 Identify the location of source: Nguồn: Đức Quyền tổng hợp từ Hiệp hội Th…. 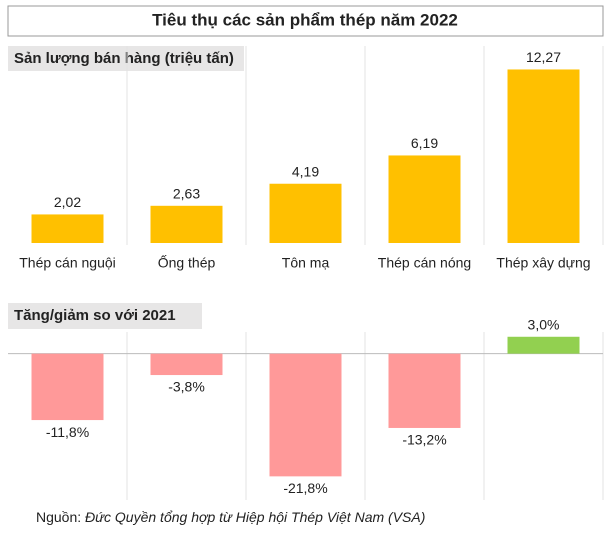
(230, 517).